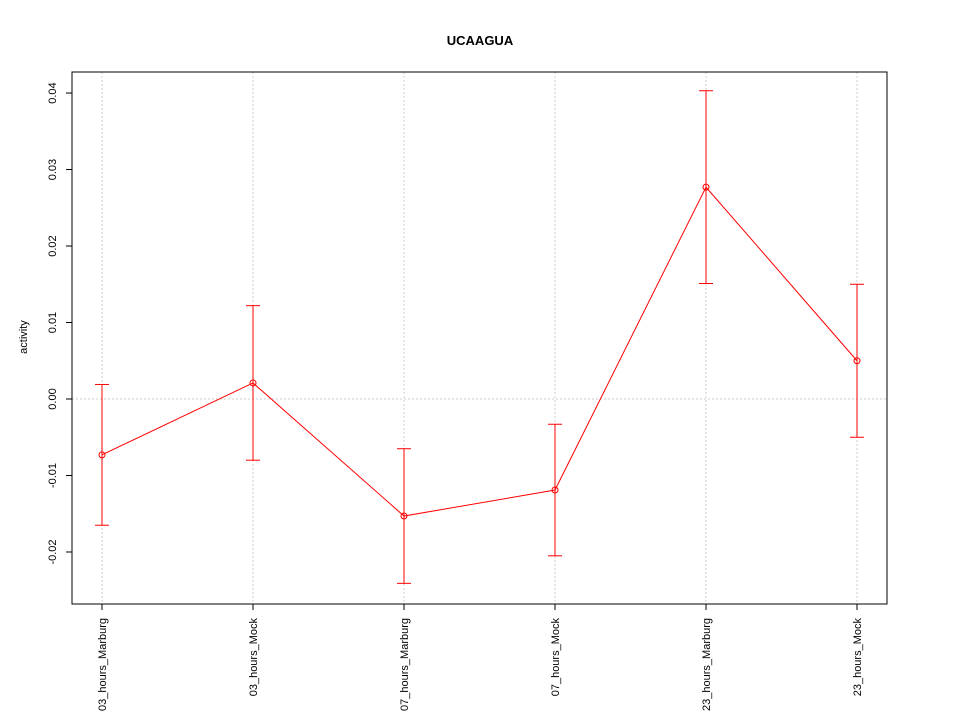 This screenshot has height=720, width=960. Describe the element at coordinates (53, 169) in the screenshot. I see `y-tick-label: 0.03` at that location.